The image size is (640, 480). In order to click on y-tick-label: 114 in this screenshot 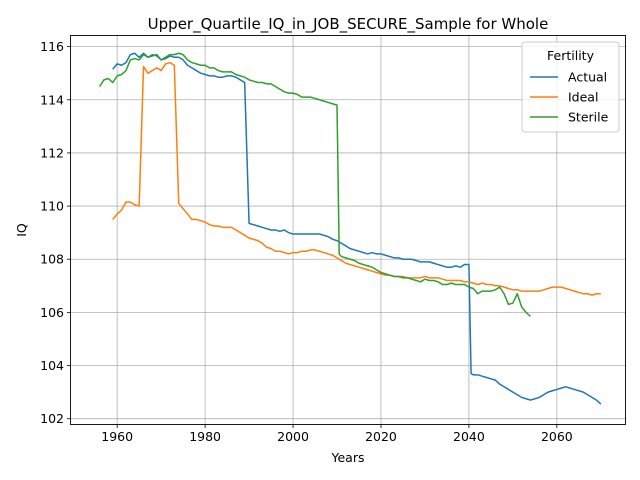, I will do `click(52, 99)`.